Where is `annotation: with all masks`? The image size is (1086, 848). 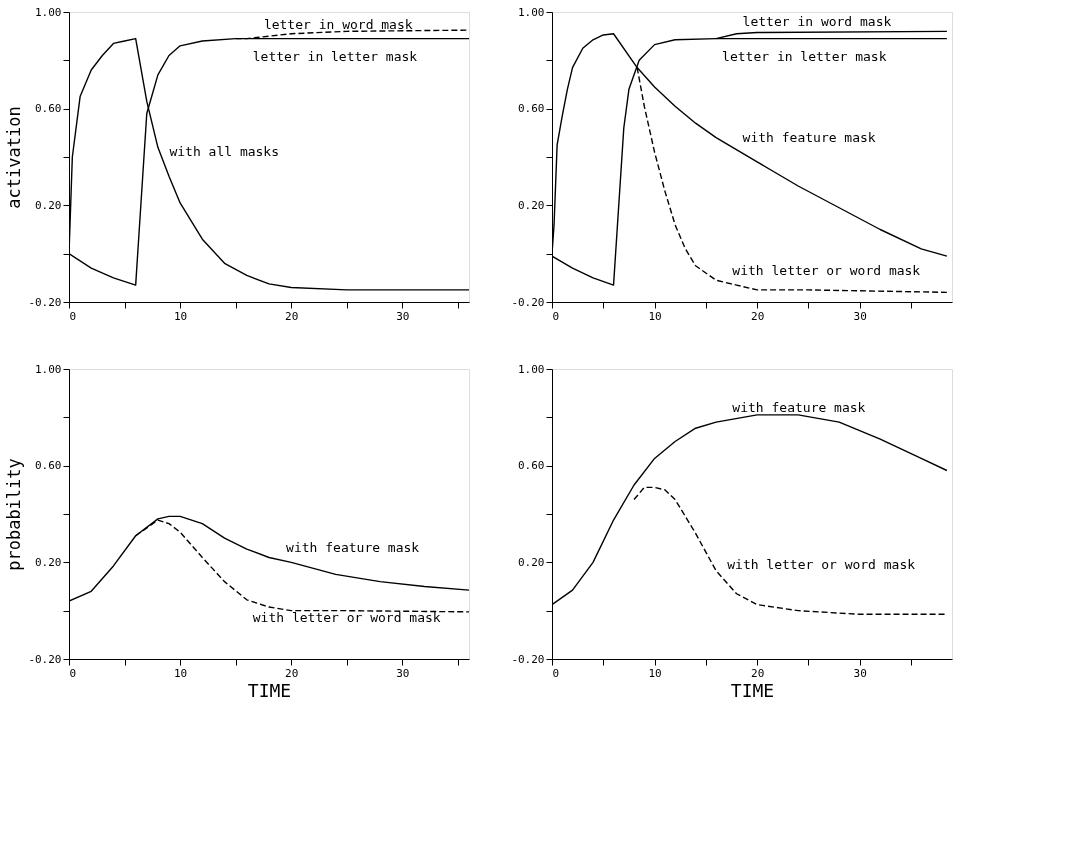
annotation: with all masks is located at coordinates (224, 152).